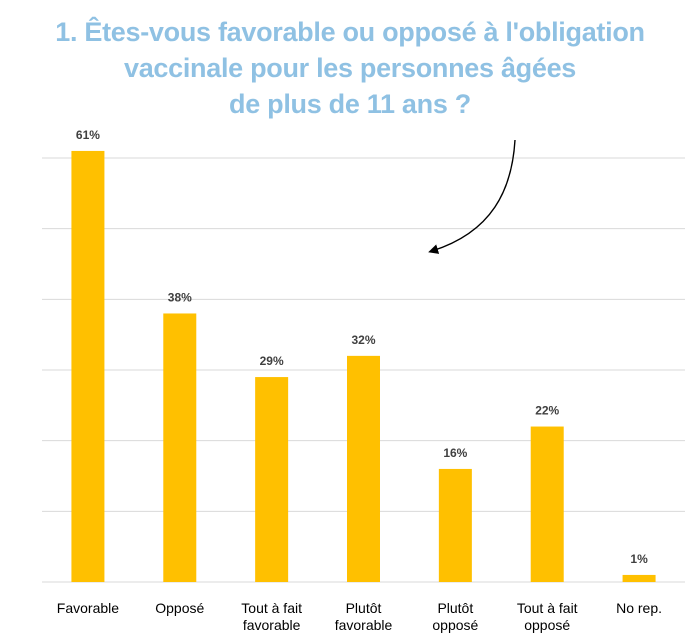 The width and height of the screenshot is (700, 644). Describe the element at coordinates (350, 104) in the screenshot. I see `chart-title-line-3: de plus de 11 ans ?` at that location.